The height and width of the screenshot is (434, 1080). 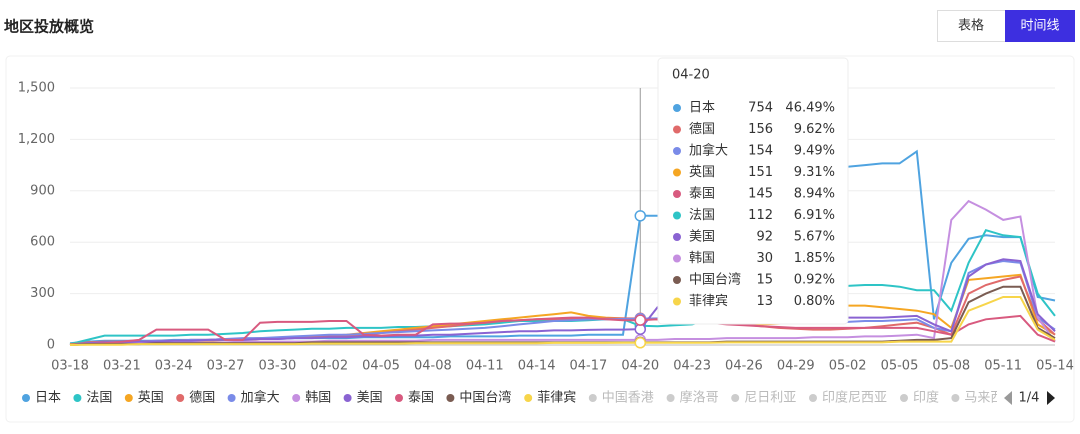 What do you see at coordinates (760, 194) in the screenshot?
I see `tooltip-value: 145` at bounding box center [760, 194].